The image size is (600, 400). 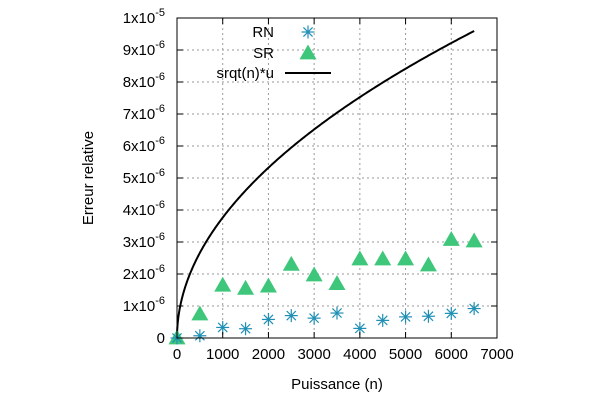 What do you see at coordinates (359, 354) in the screenshot?
I see `x-tick-label: 4000` at bounding box center [359, 354].